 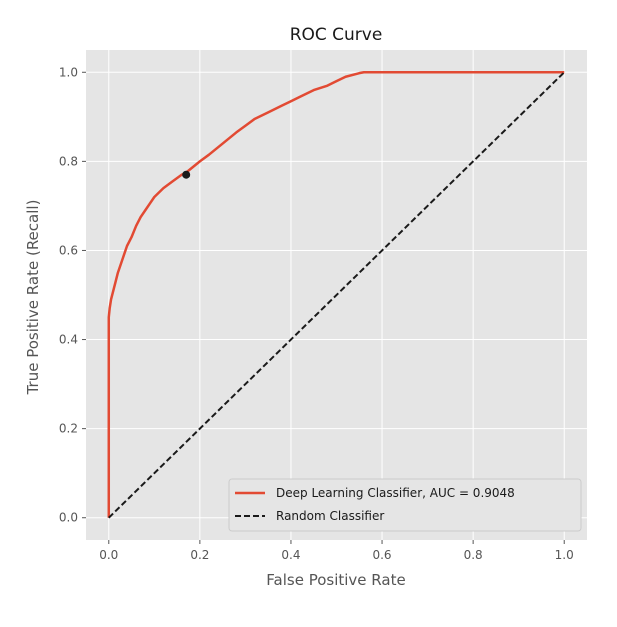 What do you see at coordinates (335, 580) in the screenshot?
I see `x-axis-label: False Positive Rate` at bounding box center [335, 580].